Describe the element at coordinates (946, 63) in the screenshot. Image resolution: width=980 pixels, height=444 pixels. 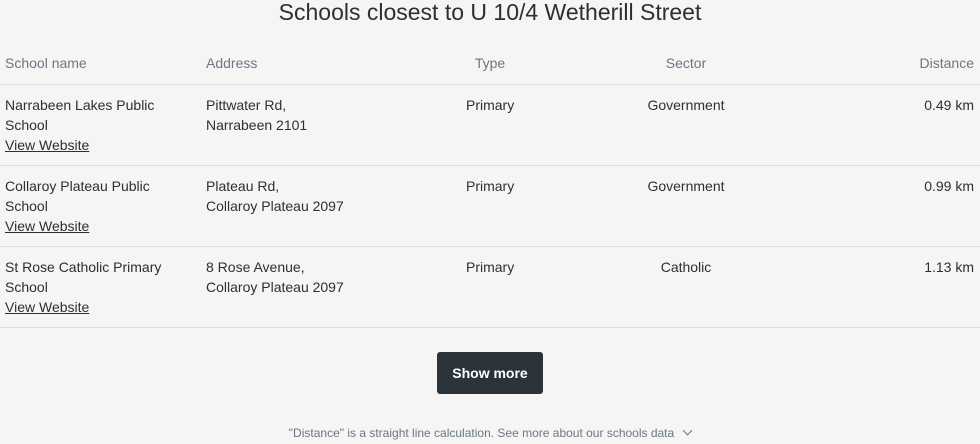
I see `header-distance: Distance` at that location.